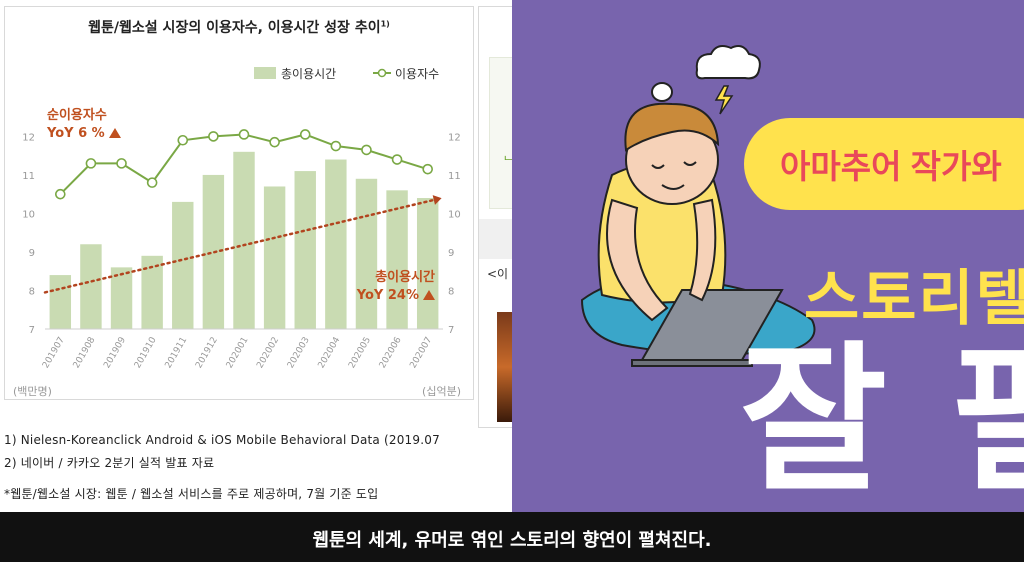 This screenshot has width=1024, height=562. Describe the element at coordinates (32, 391) in the screenshot. I see `left-axis-unit: (백만명)` at that location.